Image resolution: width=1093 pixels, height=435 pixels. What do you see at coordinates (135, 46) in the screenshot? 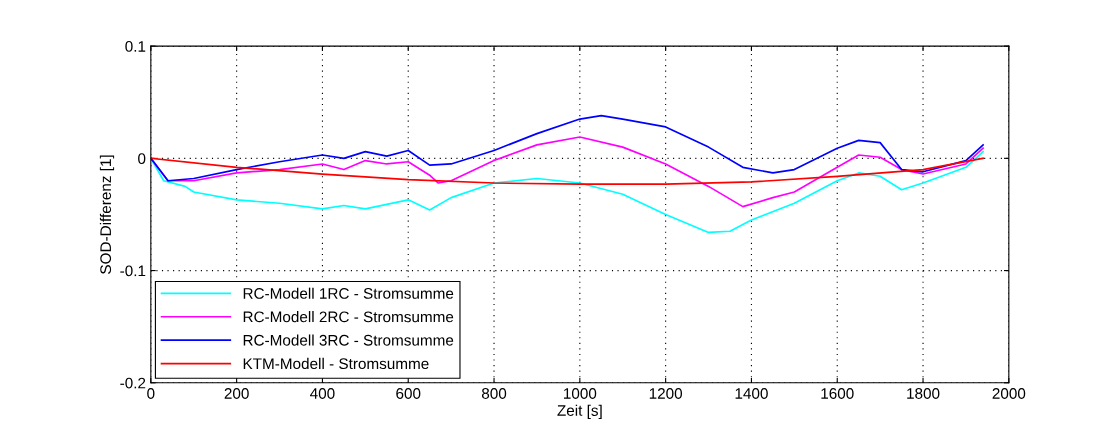
I see `y-tick-label: 0.1` at bounding box center [135, 46].